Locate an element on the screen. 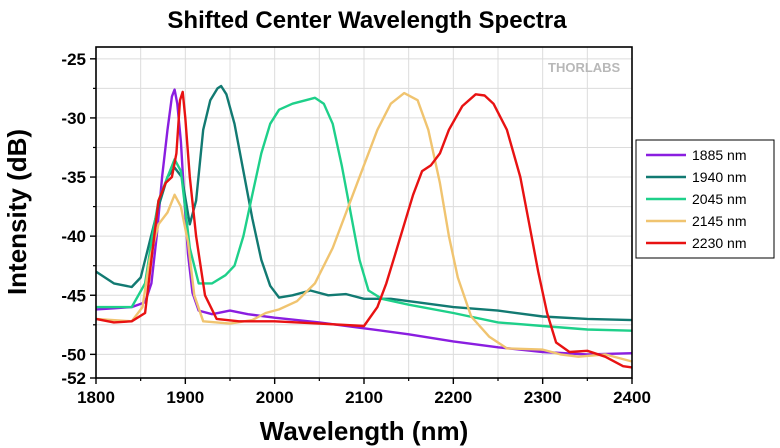  x-tick-label: 2000 is located at coordinates (275, 397).